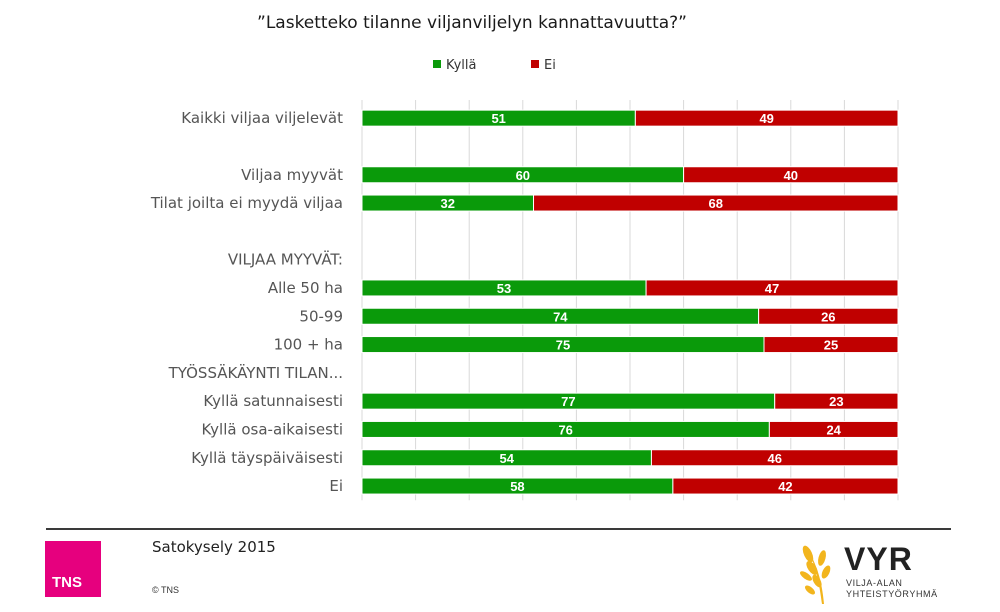 Image resolution: width=1000 pixels, height=612 pixels. I want to click on bar-value-label: 54, so click(506, 458).